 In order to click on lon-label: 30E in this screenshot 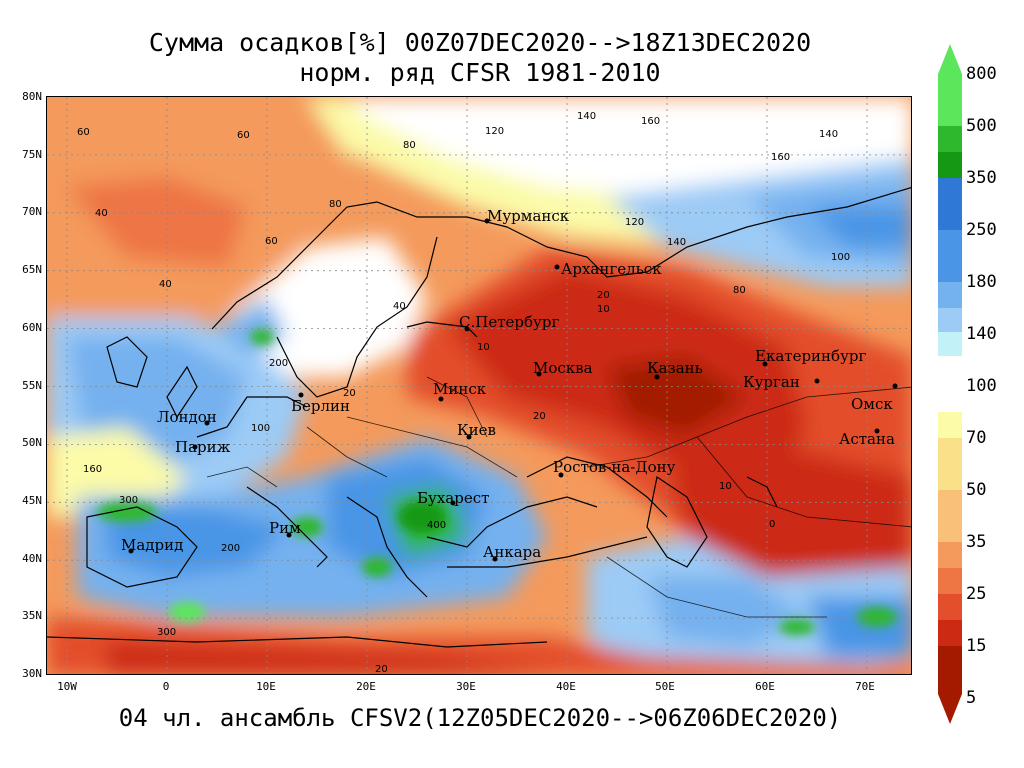, I will do `click(466, 686)`.